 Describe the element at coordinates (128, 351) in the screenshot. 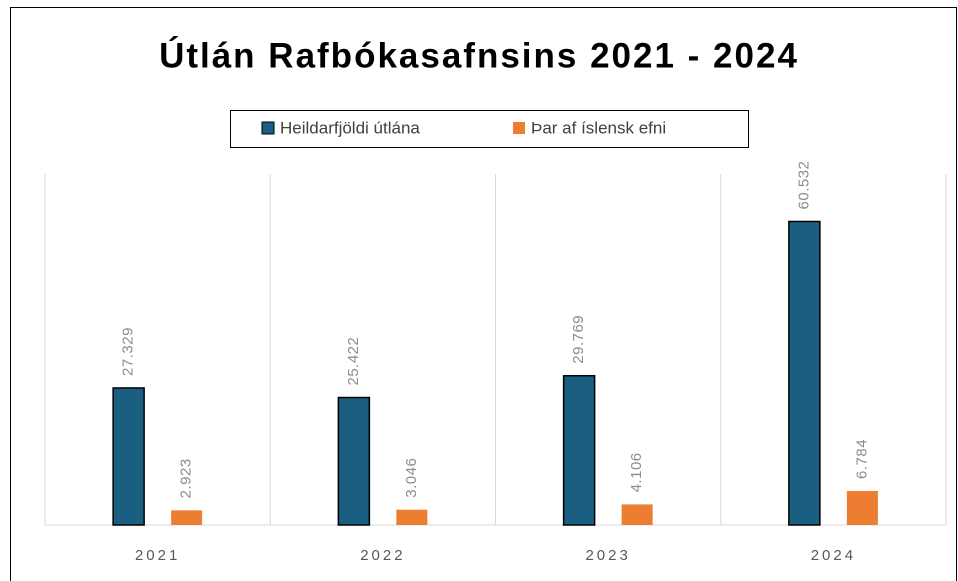

I see `data-label: 27.329` at that location.